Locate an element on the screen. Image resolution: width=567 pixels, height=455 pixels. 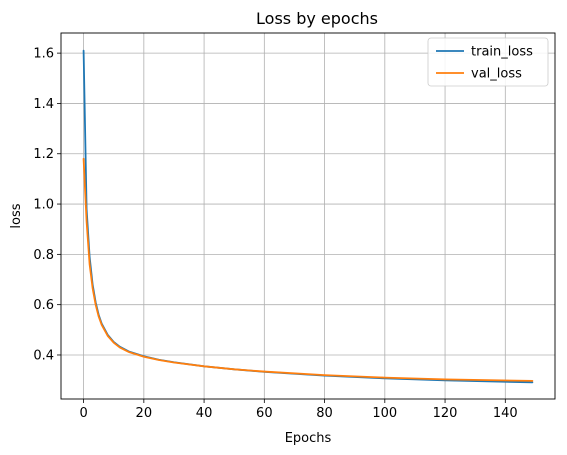
x-tick-label: 0 is located at coordinates (83, 413).